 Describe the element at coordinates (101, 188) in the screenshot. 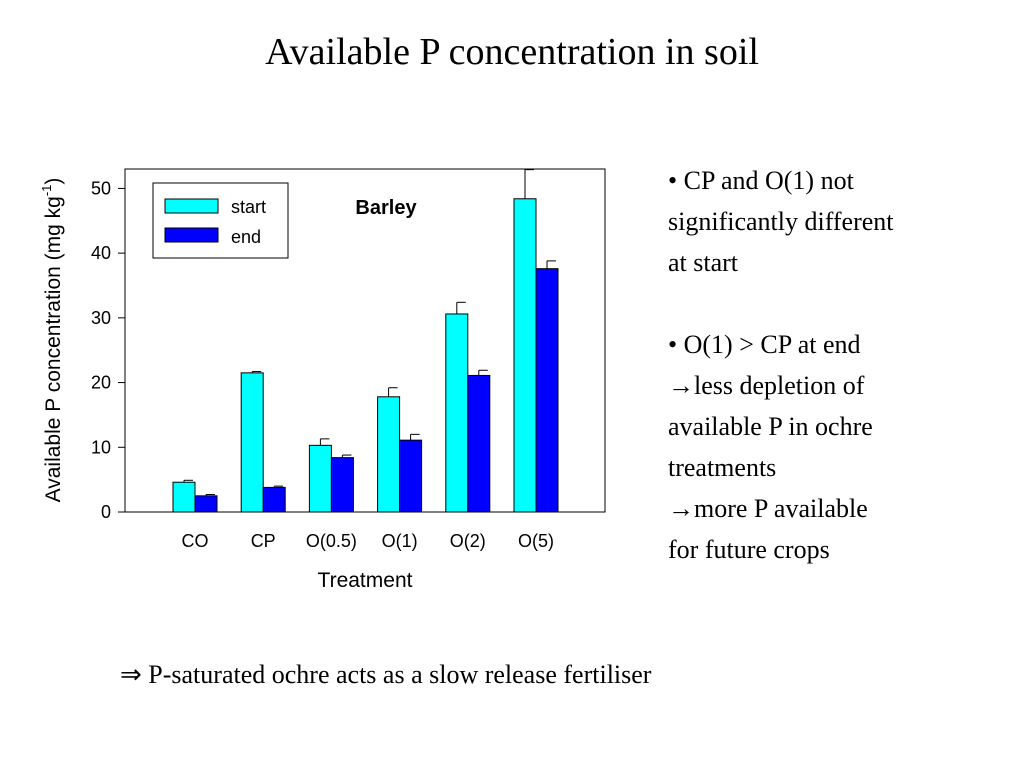

I see `y-tick-label-50: 50` at that location.